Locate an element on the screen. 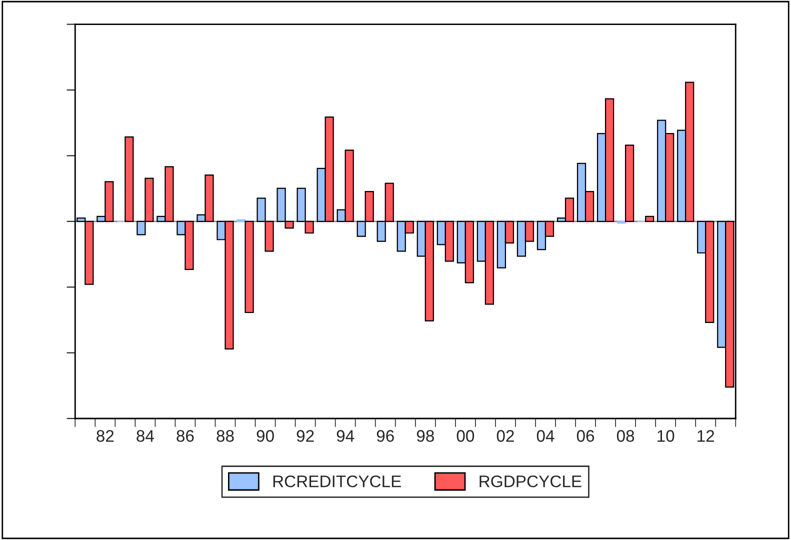 The height and width of the screenshot is (540, 791). x-tick-label: 00 is located at coordinates (465, 436).